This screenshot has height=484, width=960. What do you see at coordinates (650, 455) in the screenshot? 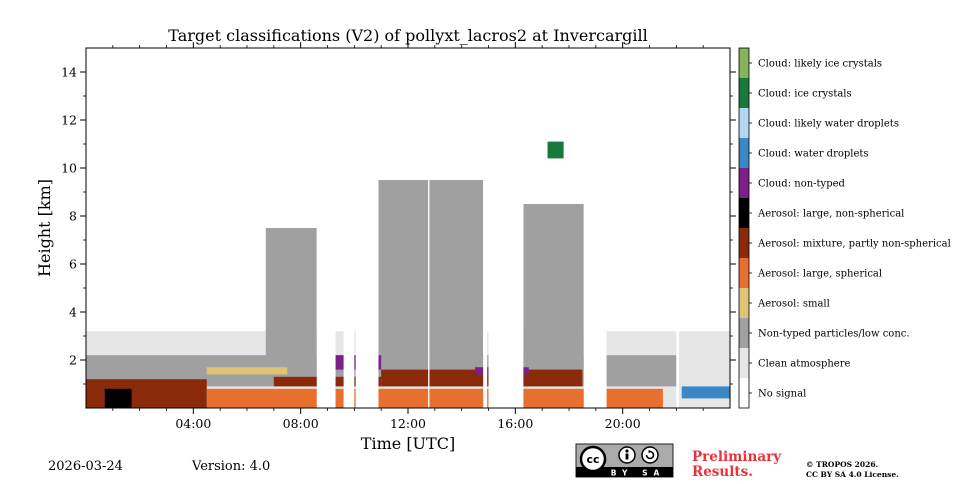
I see `sa-share-icon` at bounding box center [650, 455].